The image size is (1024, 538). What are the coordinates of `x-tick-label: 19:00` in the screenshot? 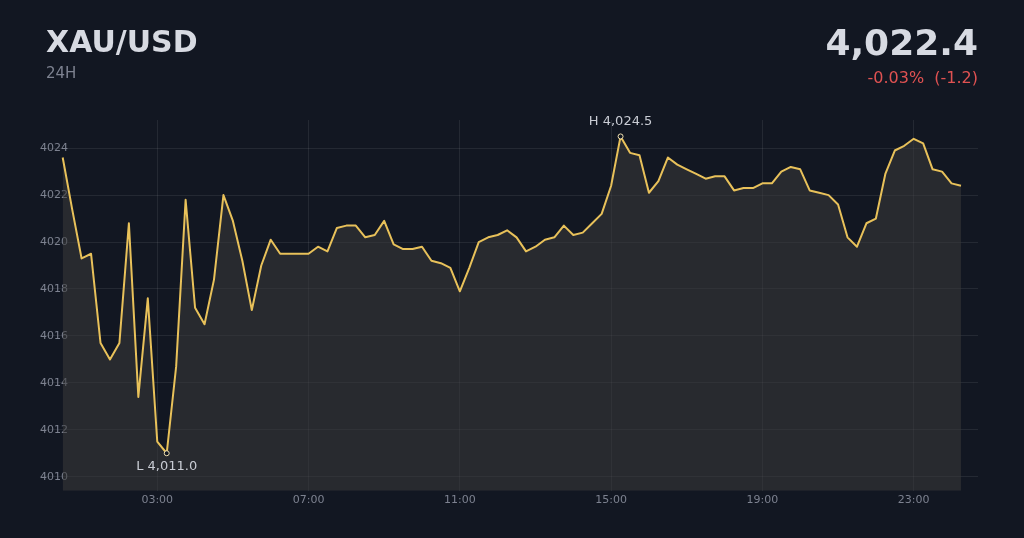 It's located at (762, 500).